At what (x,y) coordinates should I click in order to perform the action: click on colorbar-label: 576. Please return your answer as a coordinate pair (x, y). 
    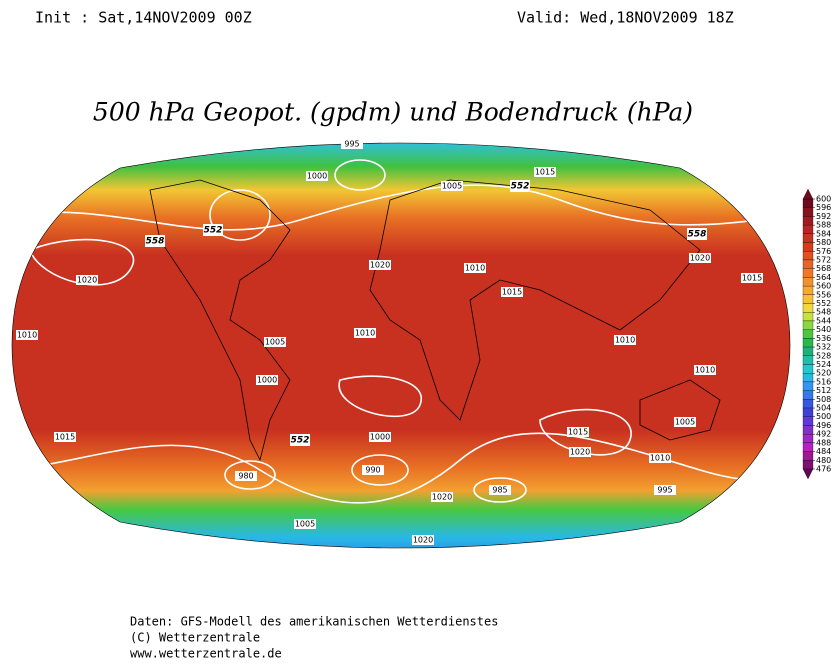
    Looking at the image, I should click on (823, 251).